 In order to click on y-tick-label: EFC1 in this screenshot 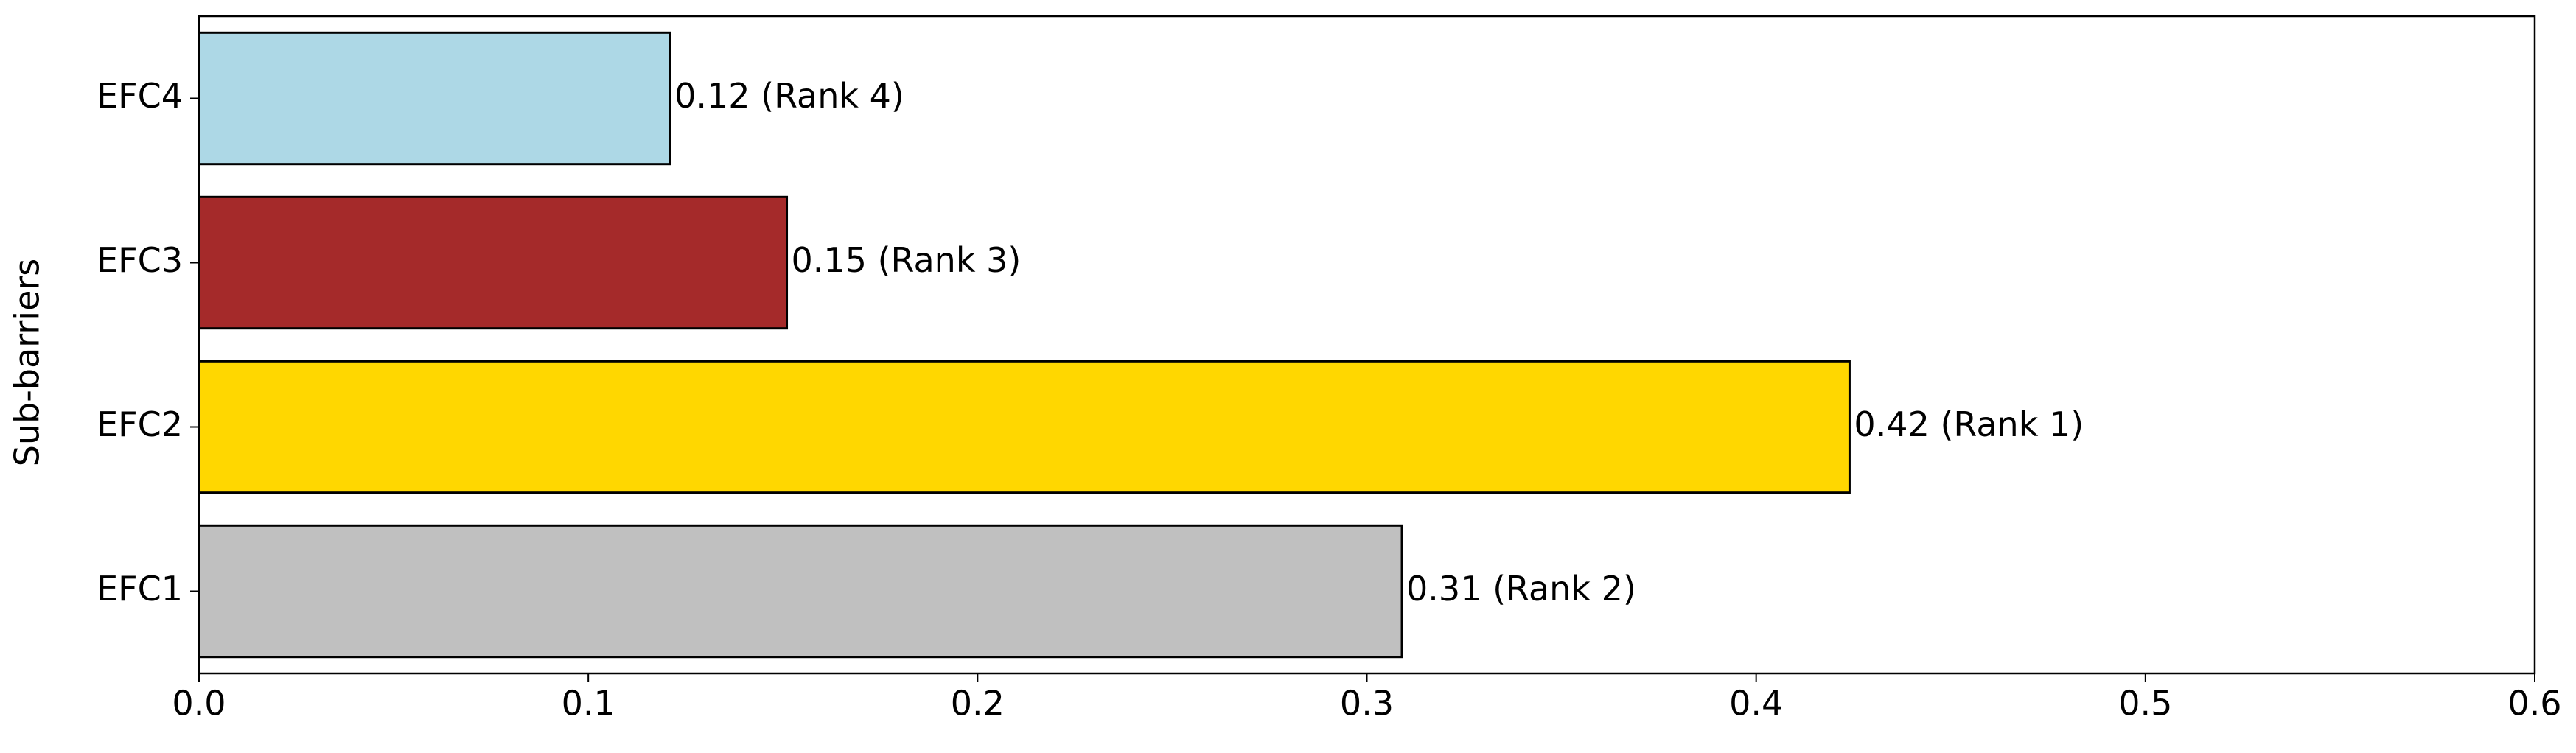, I will do `click(140, 589)`.